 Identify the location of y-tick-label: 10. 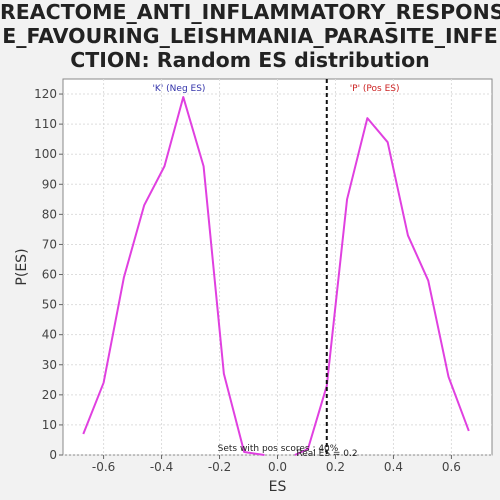
(49, 425).